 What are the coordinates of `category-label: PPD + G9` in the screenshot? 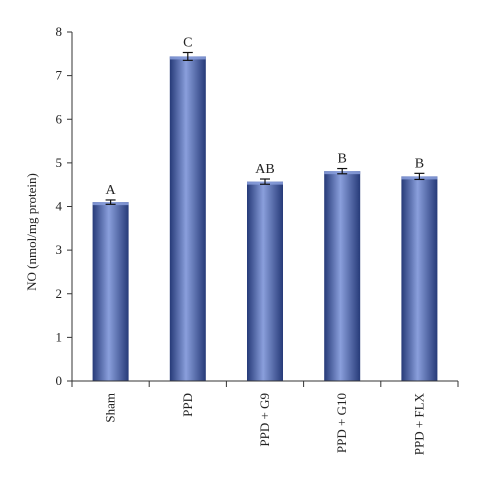 It's located at (264, 420).